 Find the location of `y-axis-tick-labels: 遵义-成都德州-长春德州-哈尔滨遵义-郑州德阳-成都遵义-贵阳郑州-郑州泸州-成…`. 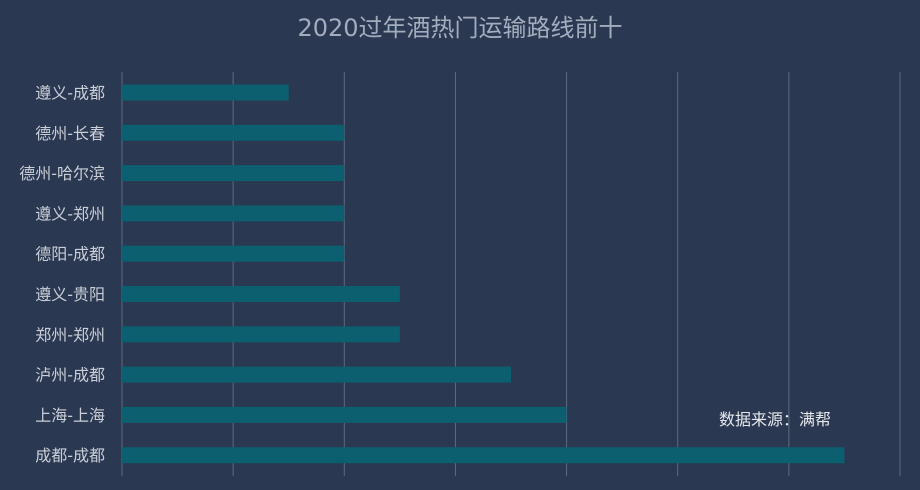

y-axis-tick-labels: 遵义-成都德州-长春德州-哈尔滨遵义-郑州德阳-成都遵义-贵阳郑州-郑州泸州-成… is located at coordinates (62, 275).